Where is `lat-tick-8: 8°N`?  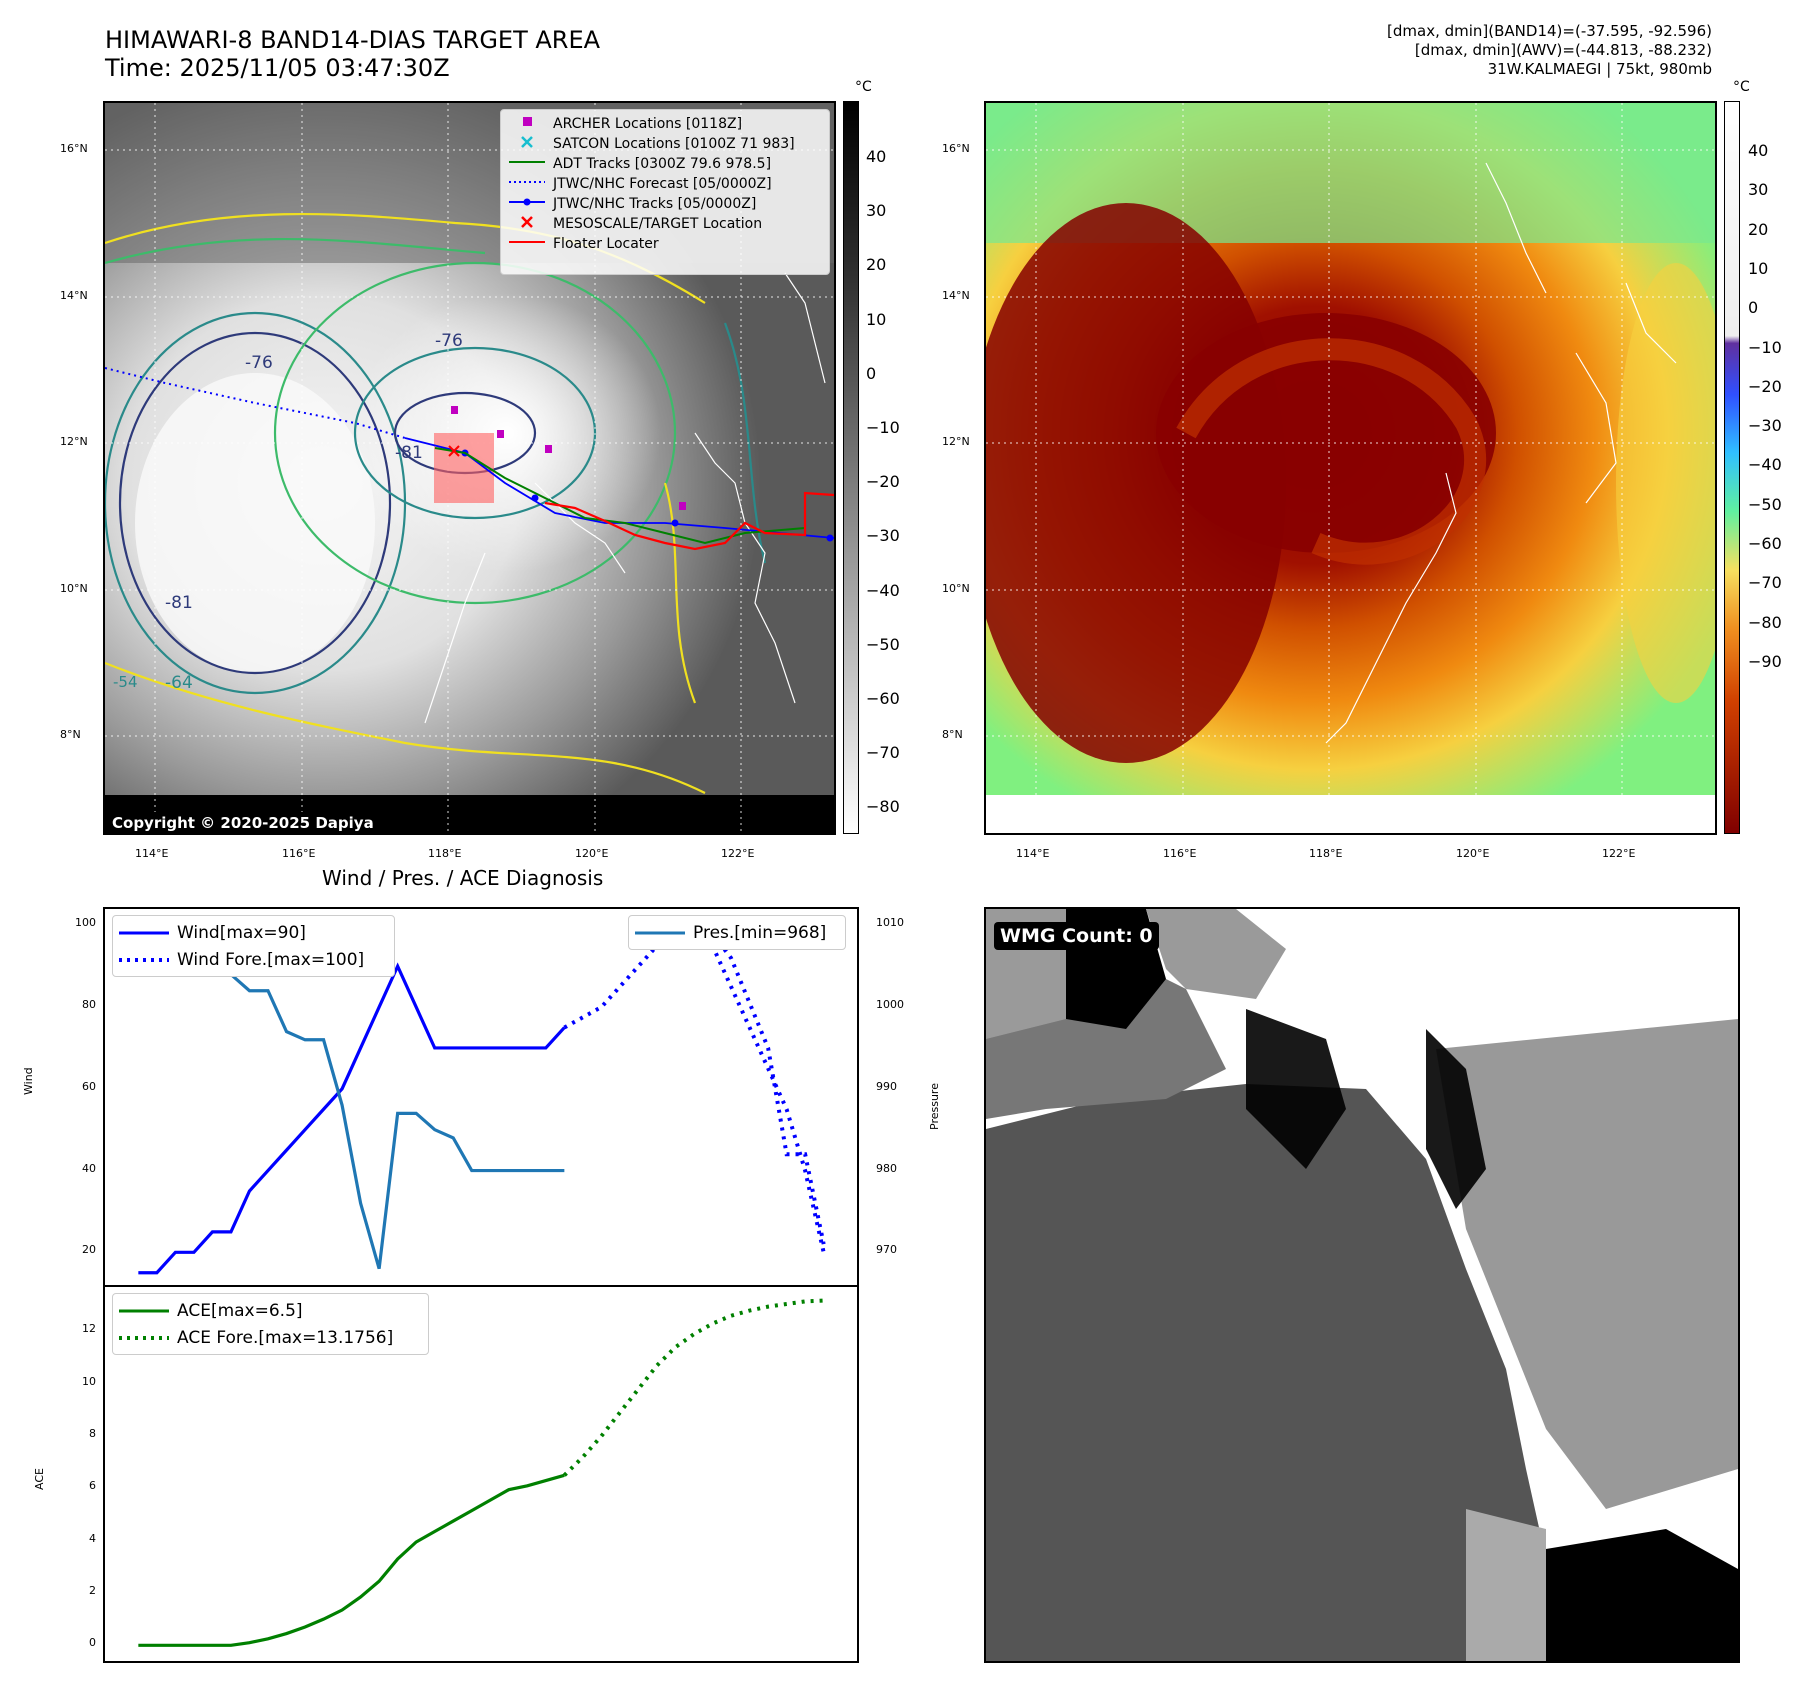
lat-tick-8: 8°N is located at coordinates (70, 734).